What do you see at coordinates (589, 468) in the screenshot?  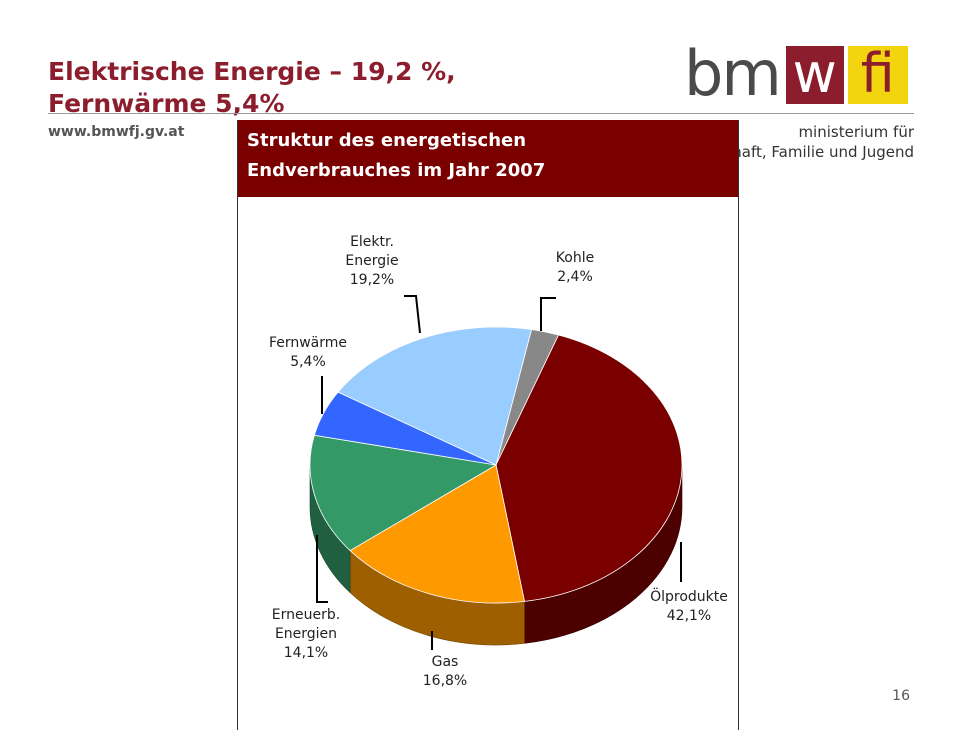 I see `pie-slice-ölprodukte` at bounding box center [589, 468].